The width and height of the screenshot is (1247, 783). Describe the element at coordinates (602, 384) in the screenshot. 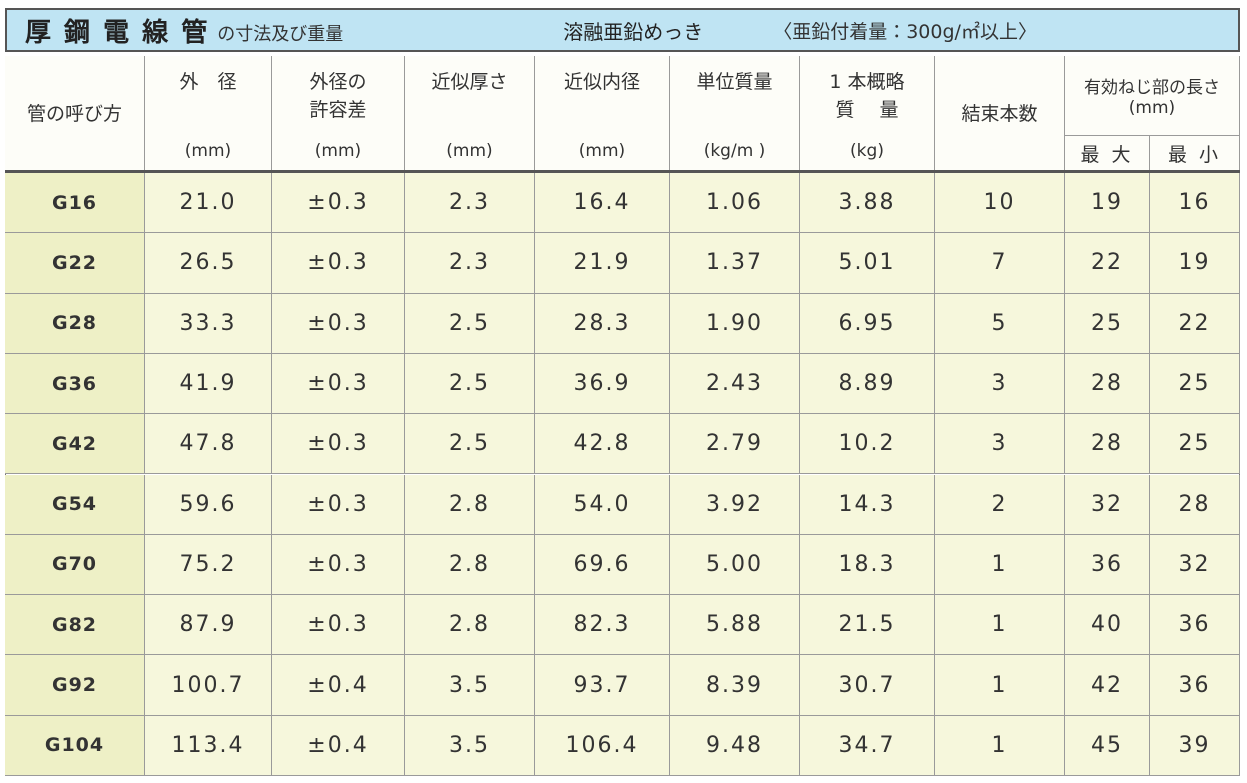

I see `data-cell: 36.9` at that location.